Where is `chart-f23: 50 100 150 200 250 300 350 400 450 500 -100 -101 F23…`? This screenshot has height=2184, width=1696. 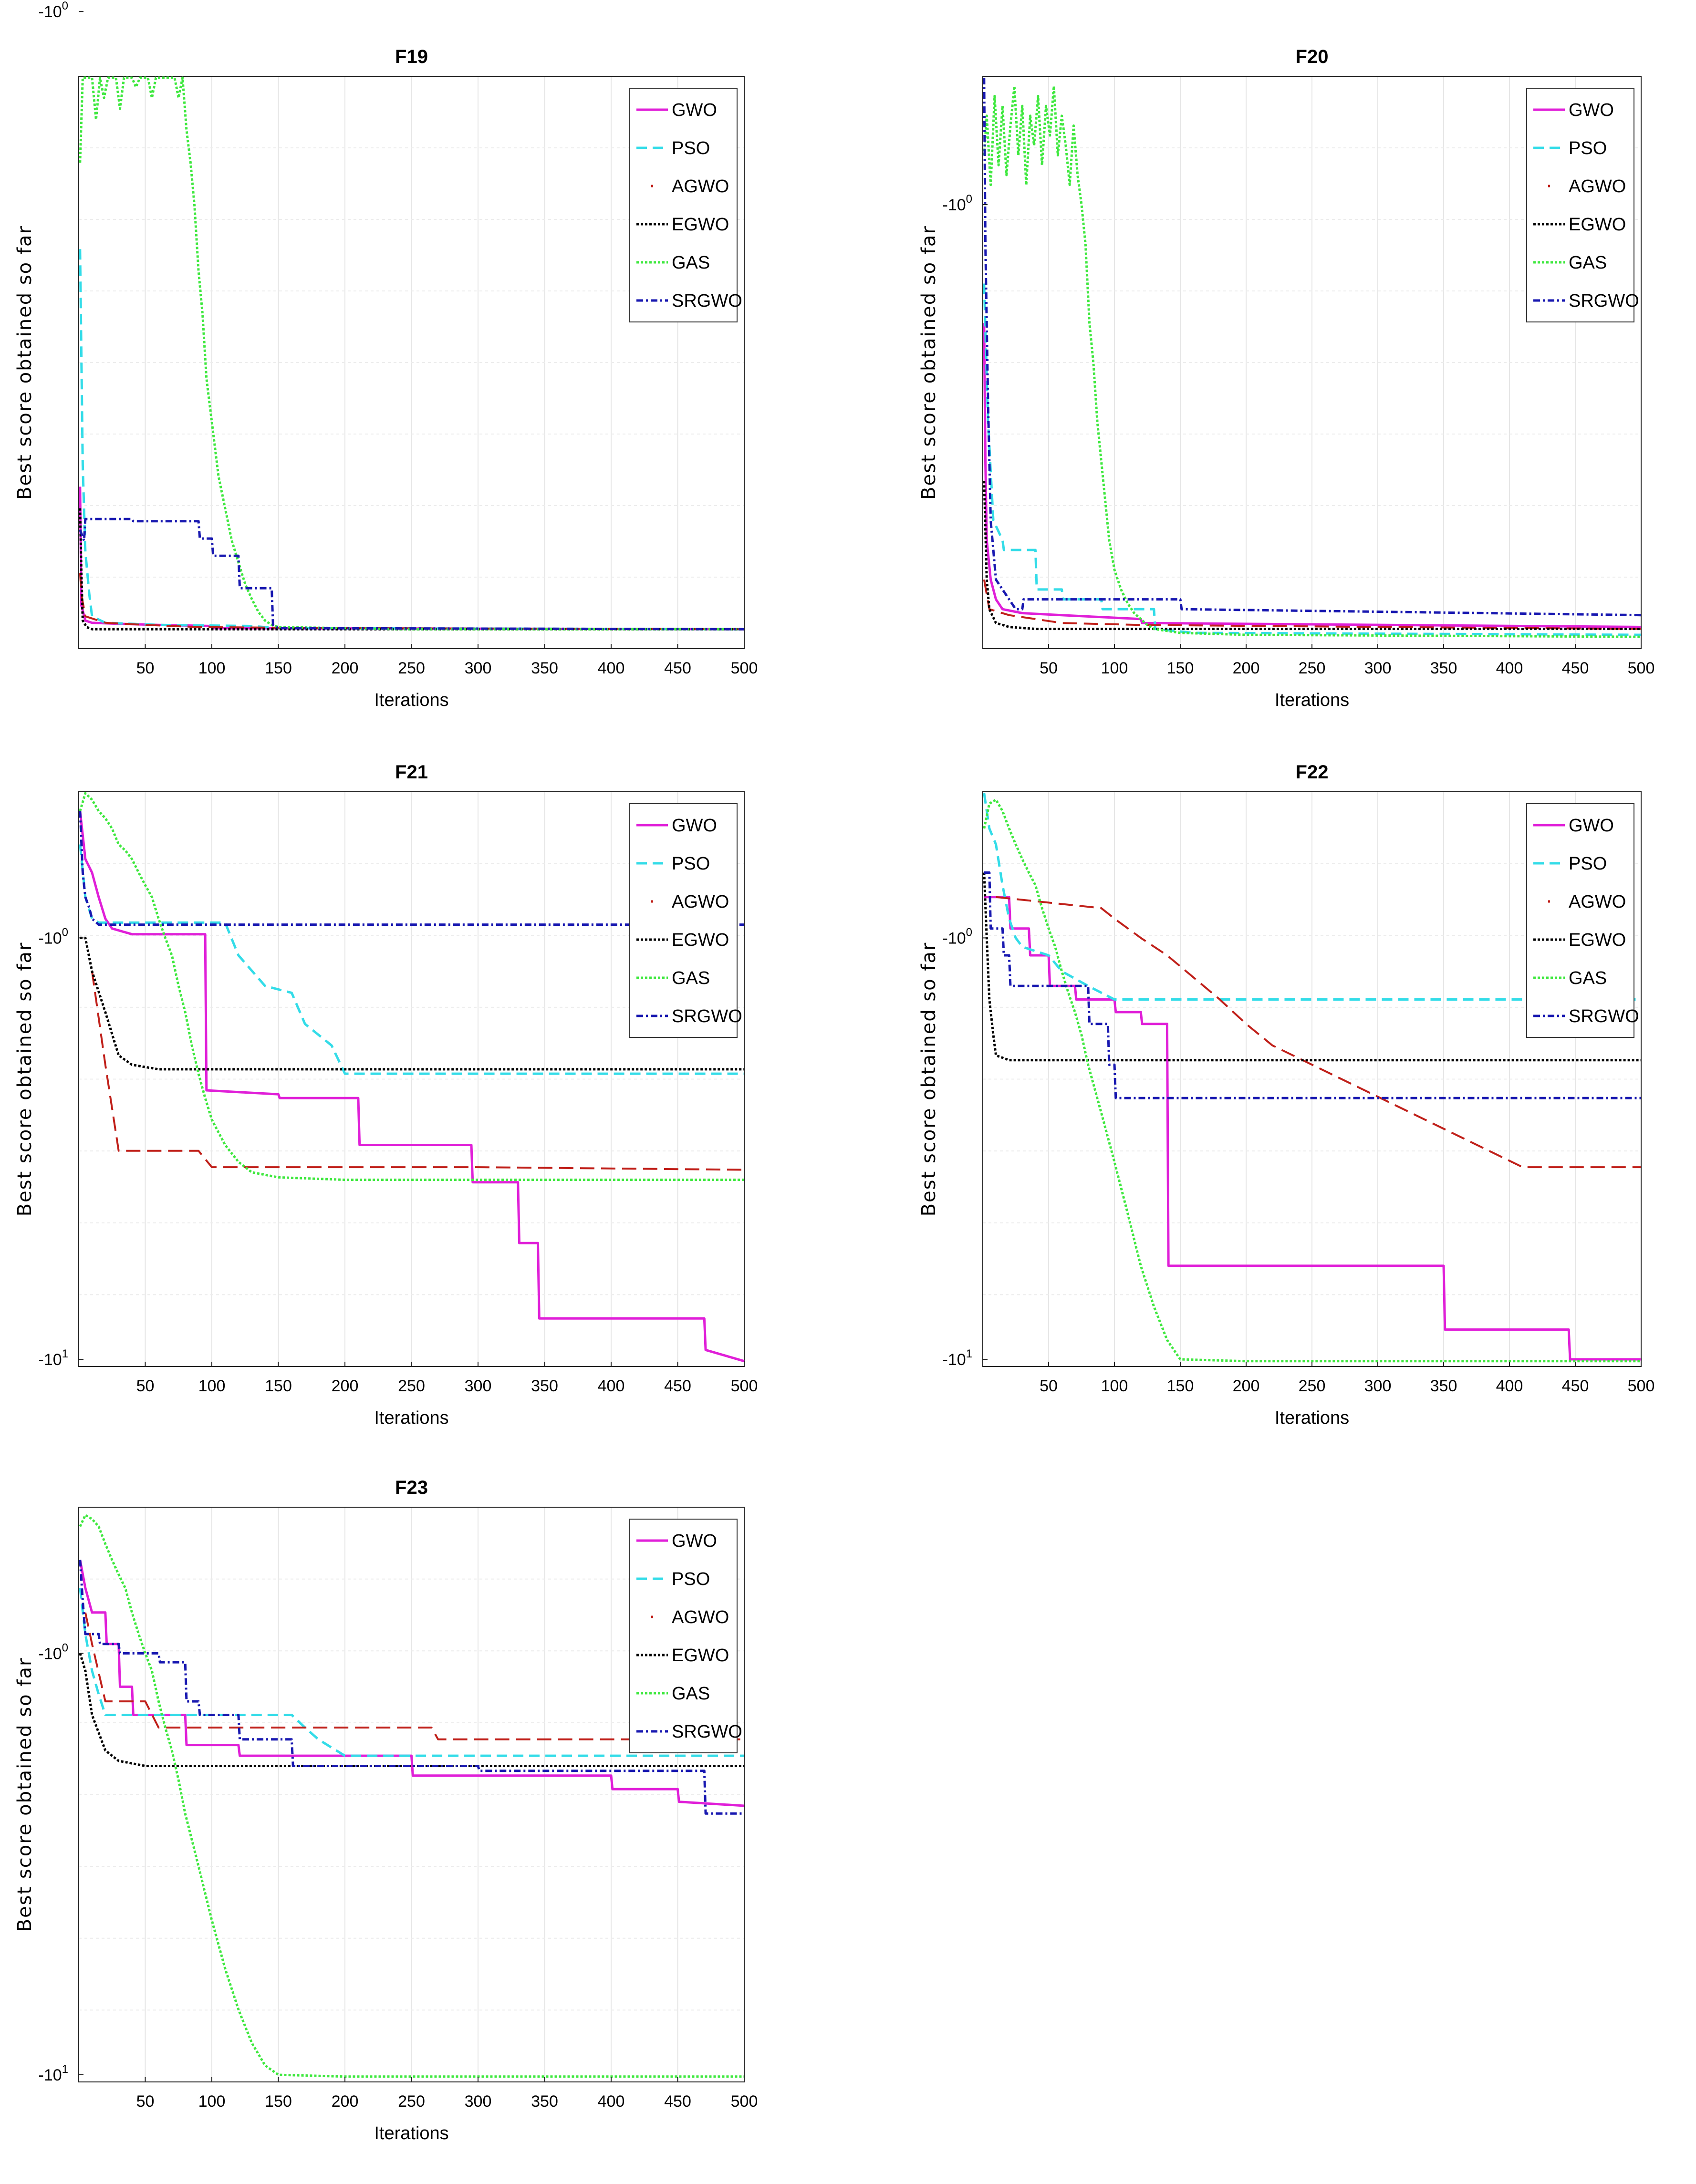 chart-f23: 50 100 150 200 250 300 350 400 450 500 -100 -101 F23… is located at coordinates (386, 1810).